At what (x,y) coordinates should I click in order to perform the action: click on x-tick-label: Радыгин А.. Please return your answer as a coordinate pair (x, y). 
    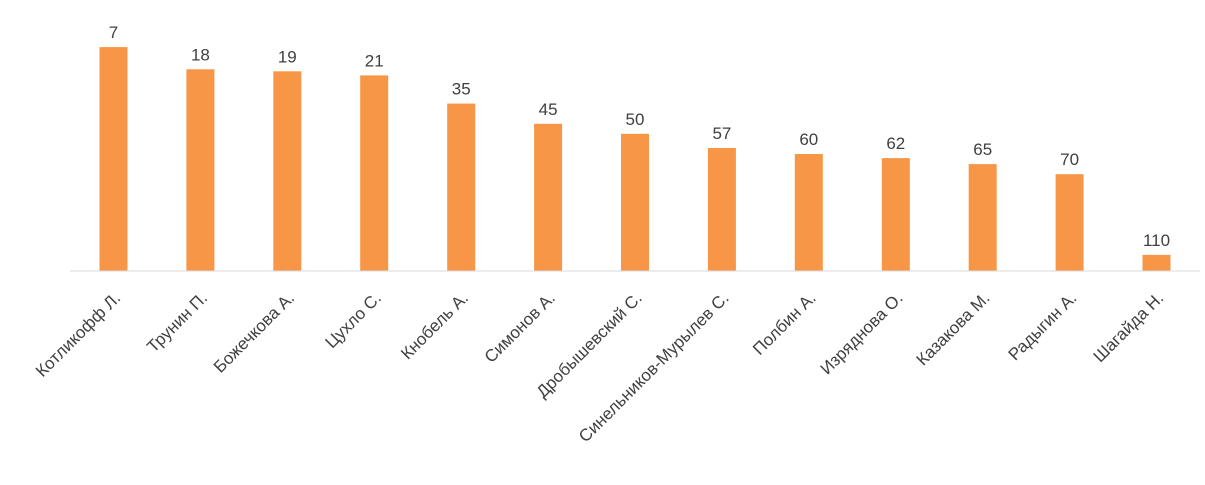
    Looking at the image, I should click on (1043, 326).